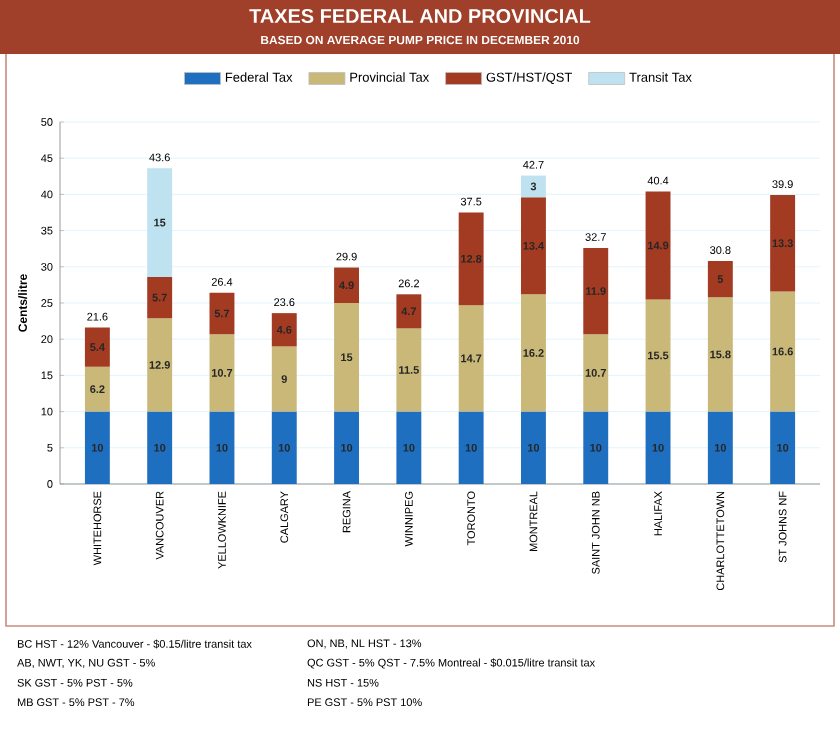 This screenshot has width=840, height=736. I want to click on chart-title: TAXES FEDERAL AND PROVINCIAL, so click(420, 16).